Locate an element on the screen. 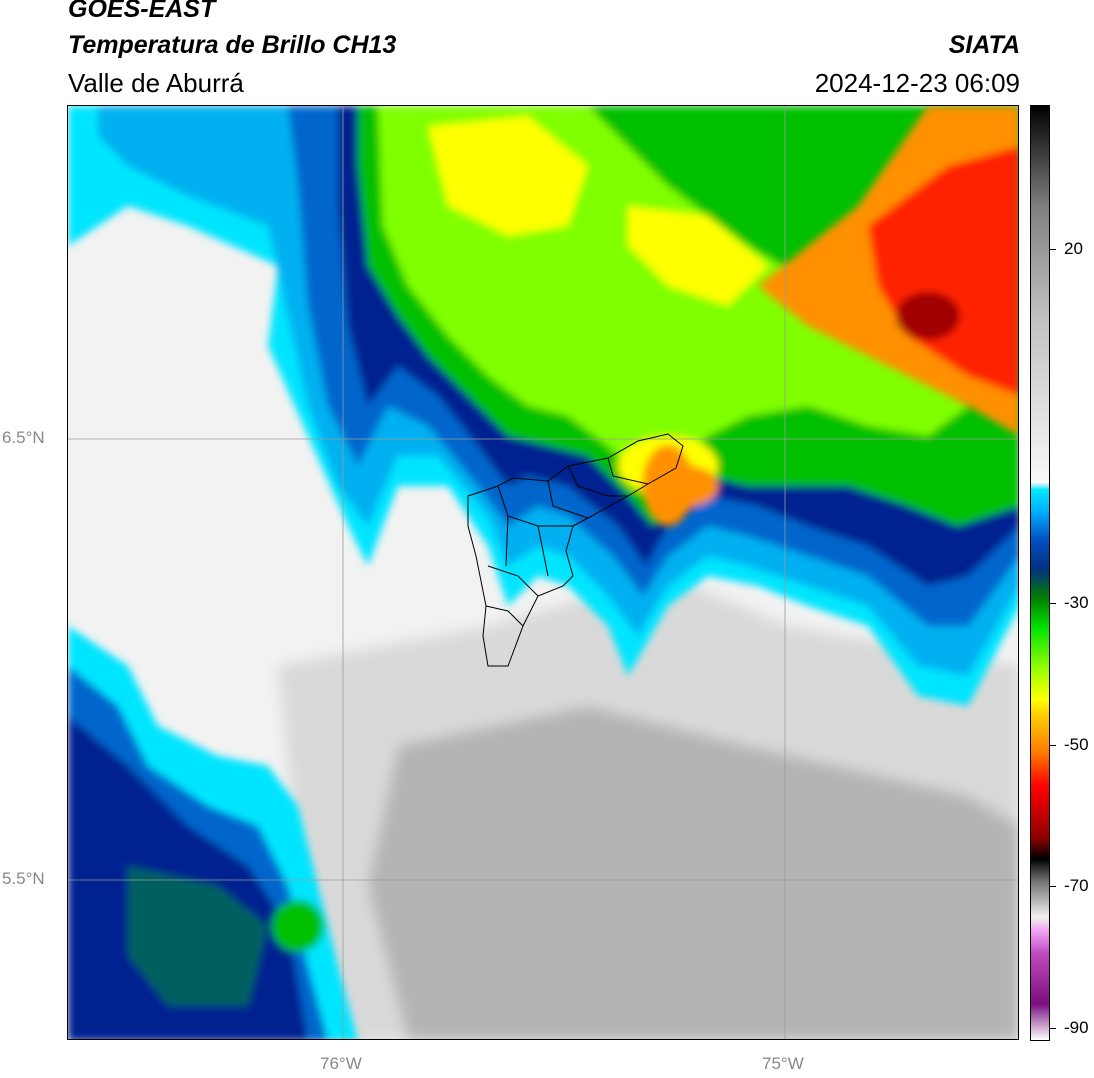 This screenshot has height=1078, width=1094. colorbar-tick-neg50 is located at coordinates (1053, 745).